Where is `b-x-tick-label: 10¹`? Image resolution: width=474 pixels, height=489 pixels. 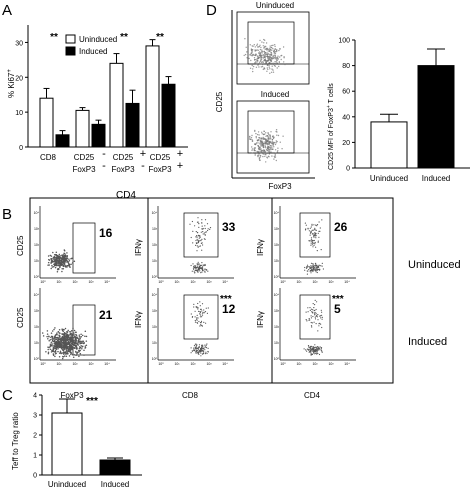
b-x-tick-label: 10¹ is located at coordinates (177, 282).